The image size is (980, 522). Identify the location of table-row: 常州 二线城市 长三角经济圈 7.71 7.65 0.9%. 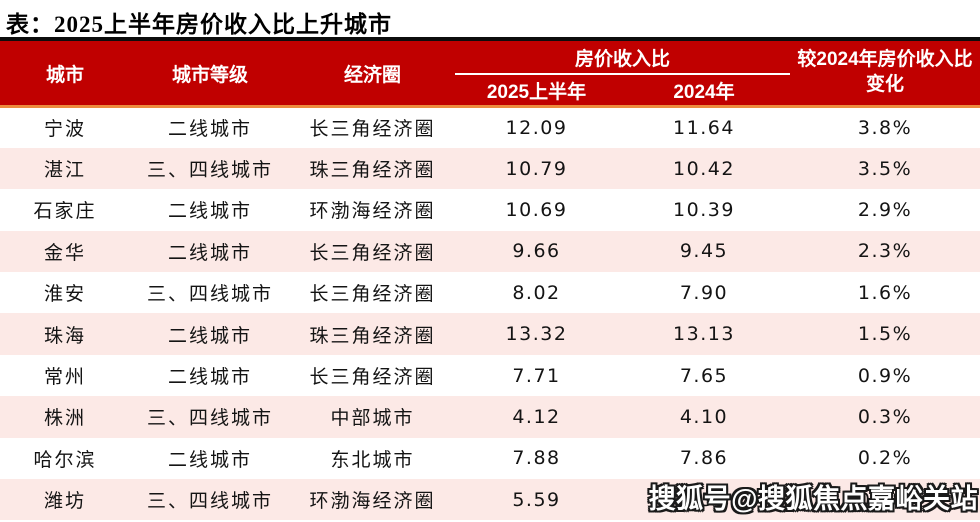
(490, 375).